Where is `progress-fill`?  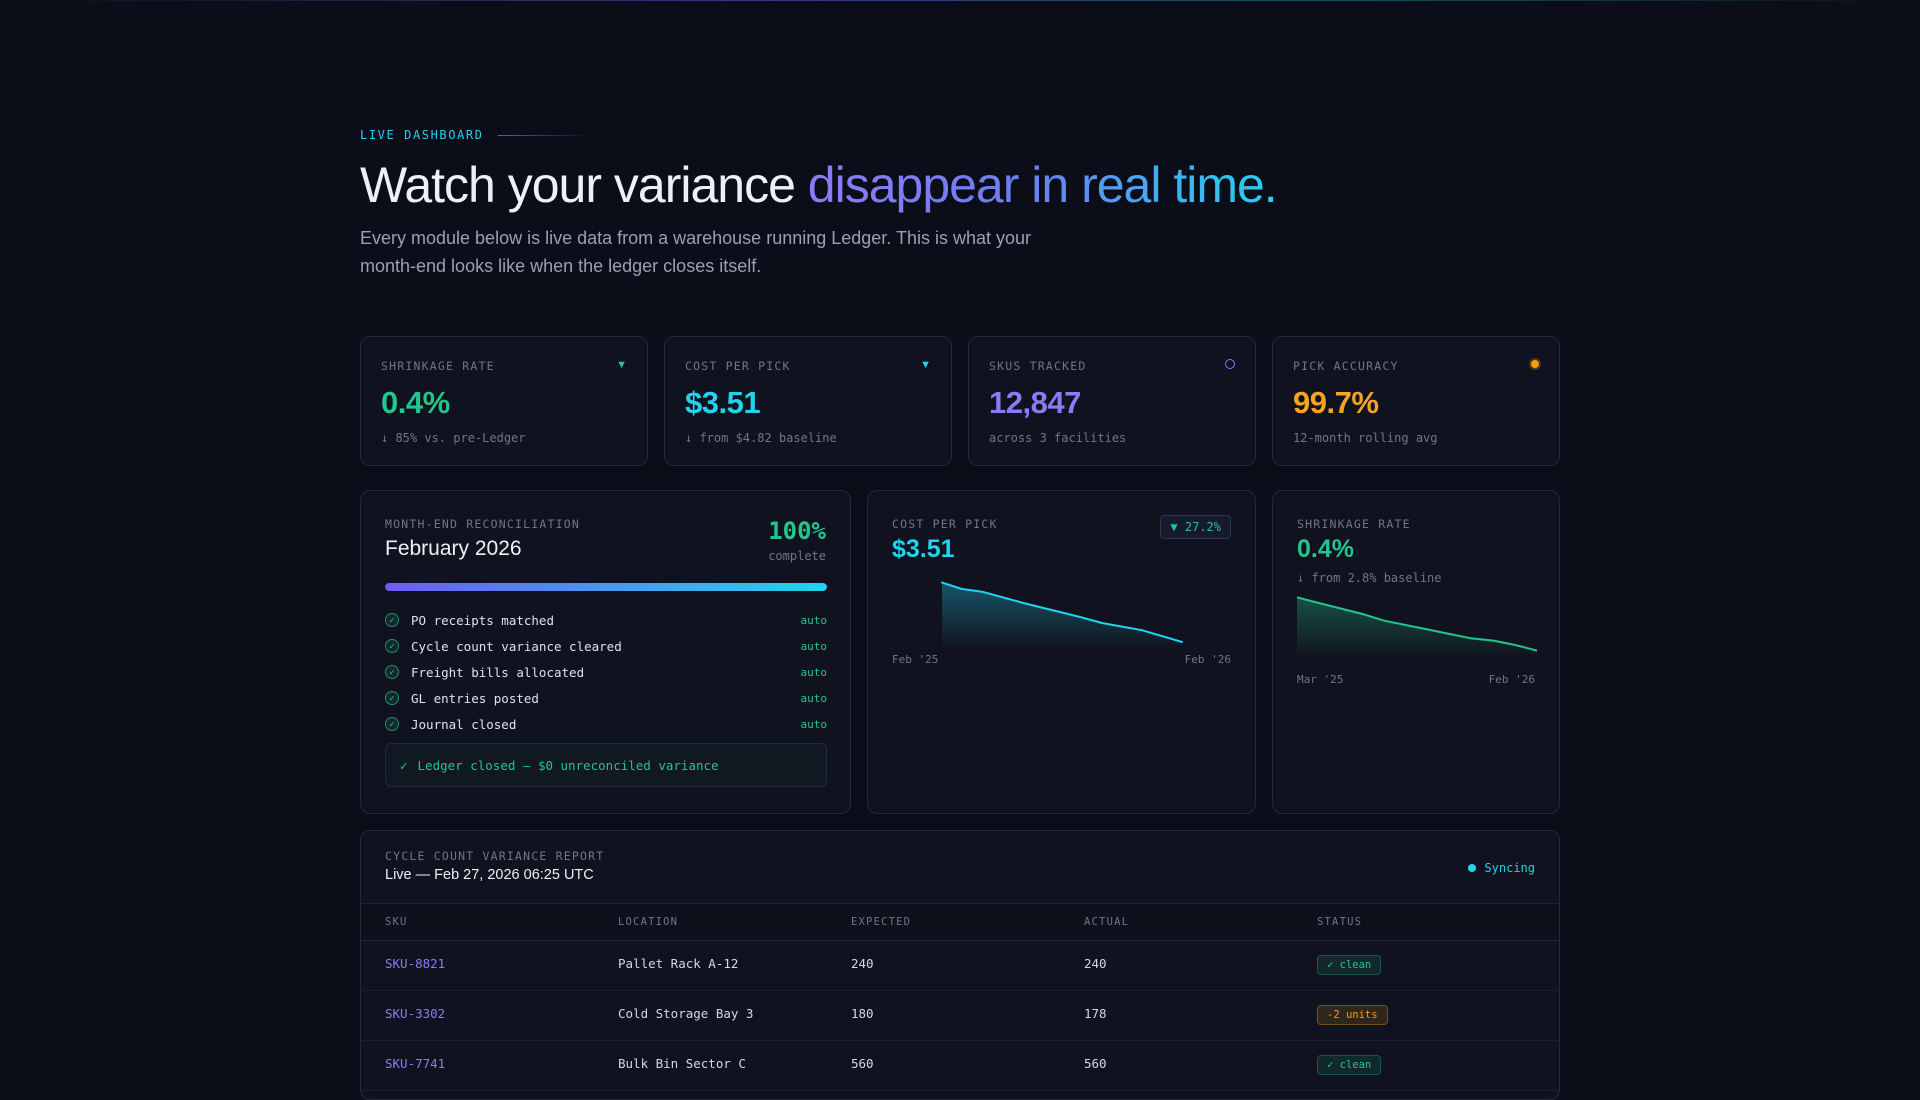 progress-fill is located at coordinates (606, 587).